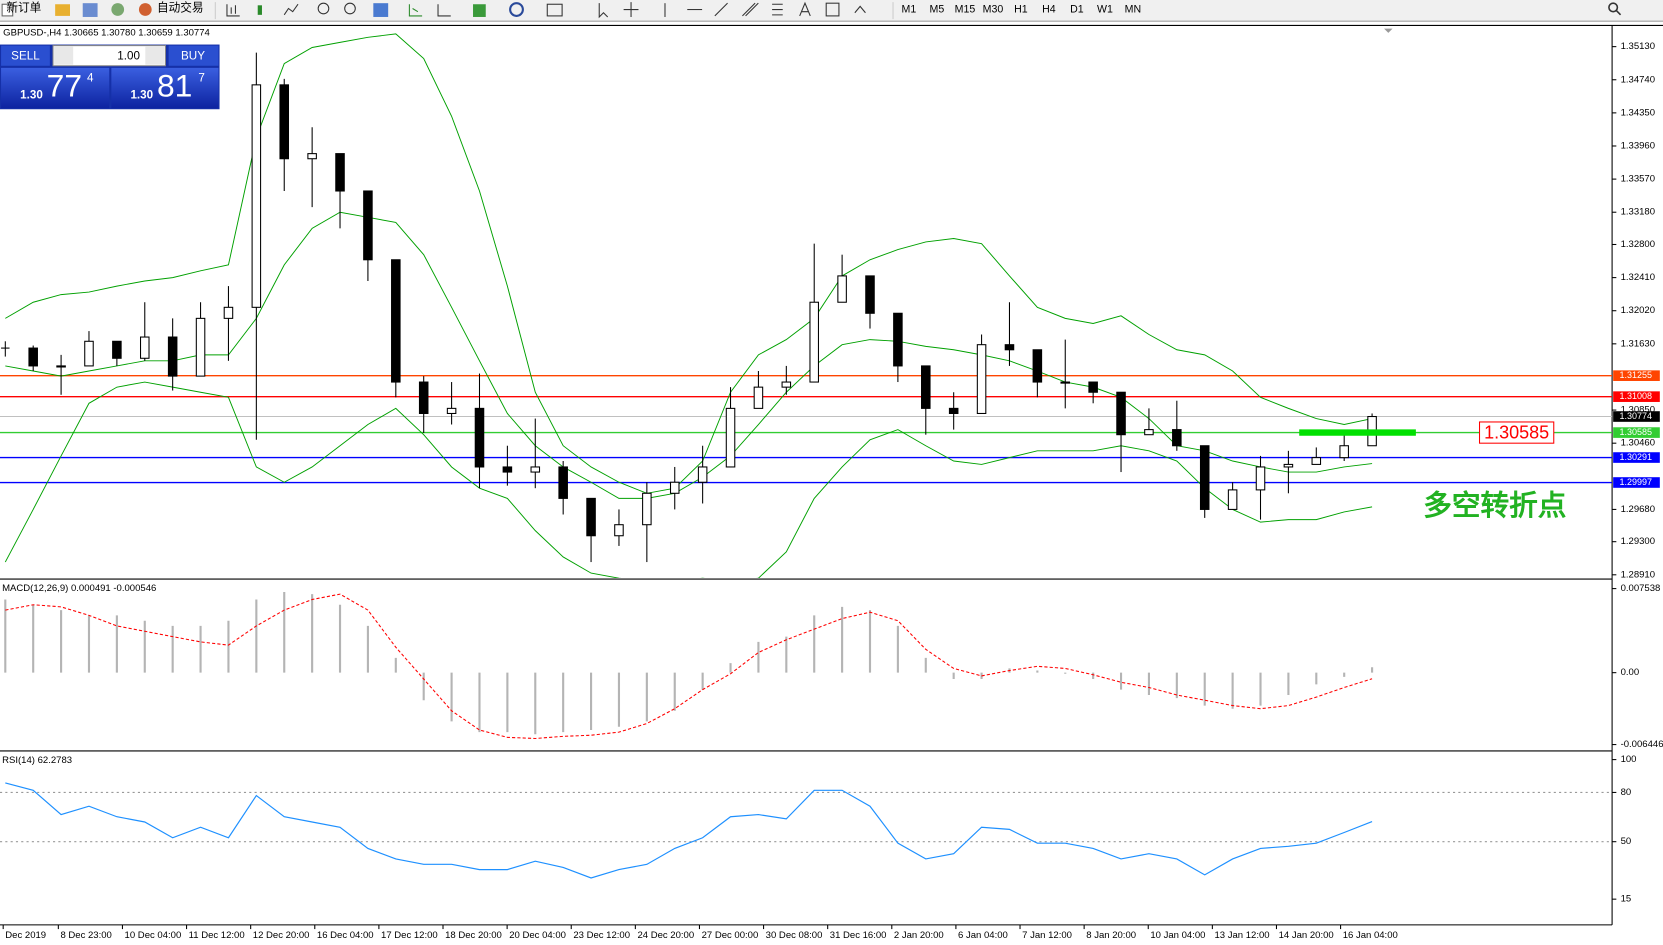 The image size is (1663, 945). Describe the element at coordinates (937, 9) in the screenshot. I see `timeframe-button: M5` at that location.